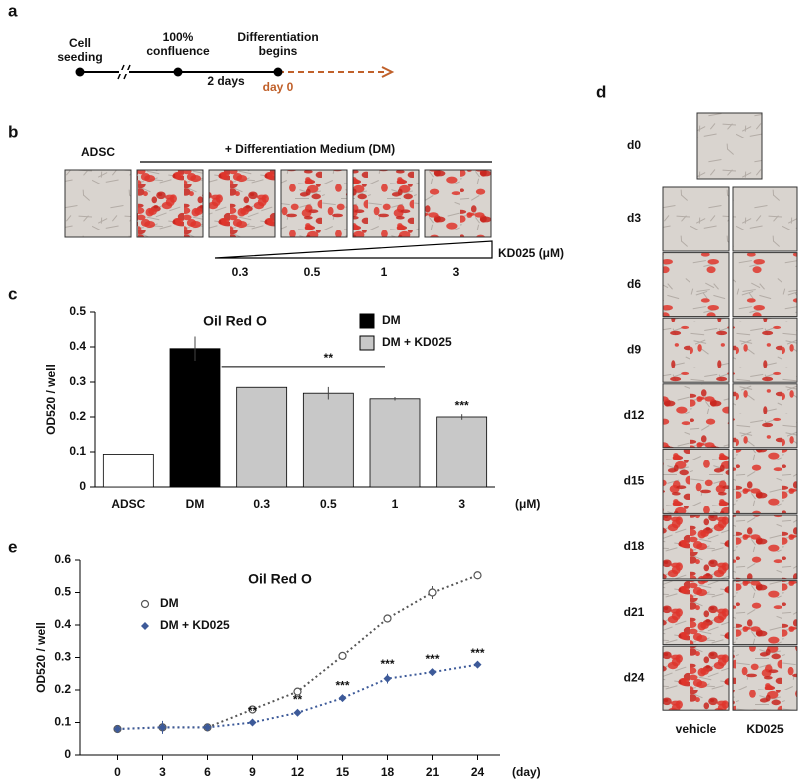  What do you see at coordinates (634, 415) in the screenshot?
I see `day-label: d12` at bounding box center [634, 415].